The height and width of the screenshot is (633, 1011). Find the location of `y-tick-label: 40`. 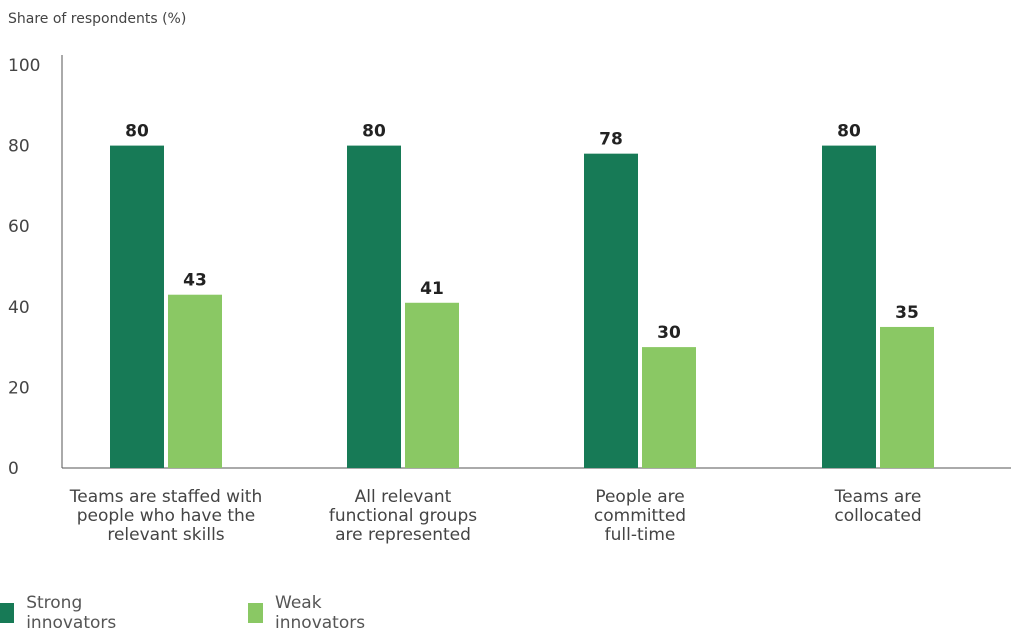

y-tick-label: 40 is located at coordinates (19, 308).